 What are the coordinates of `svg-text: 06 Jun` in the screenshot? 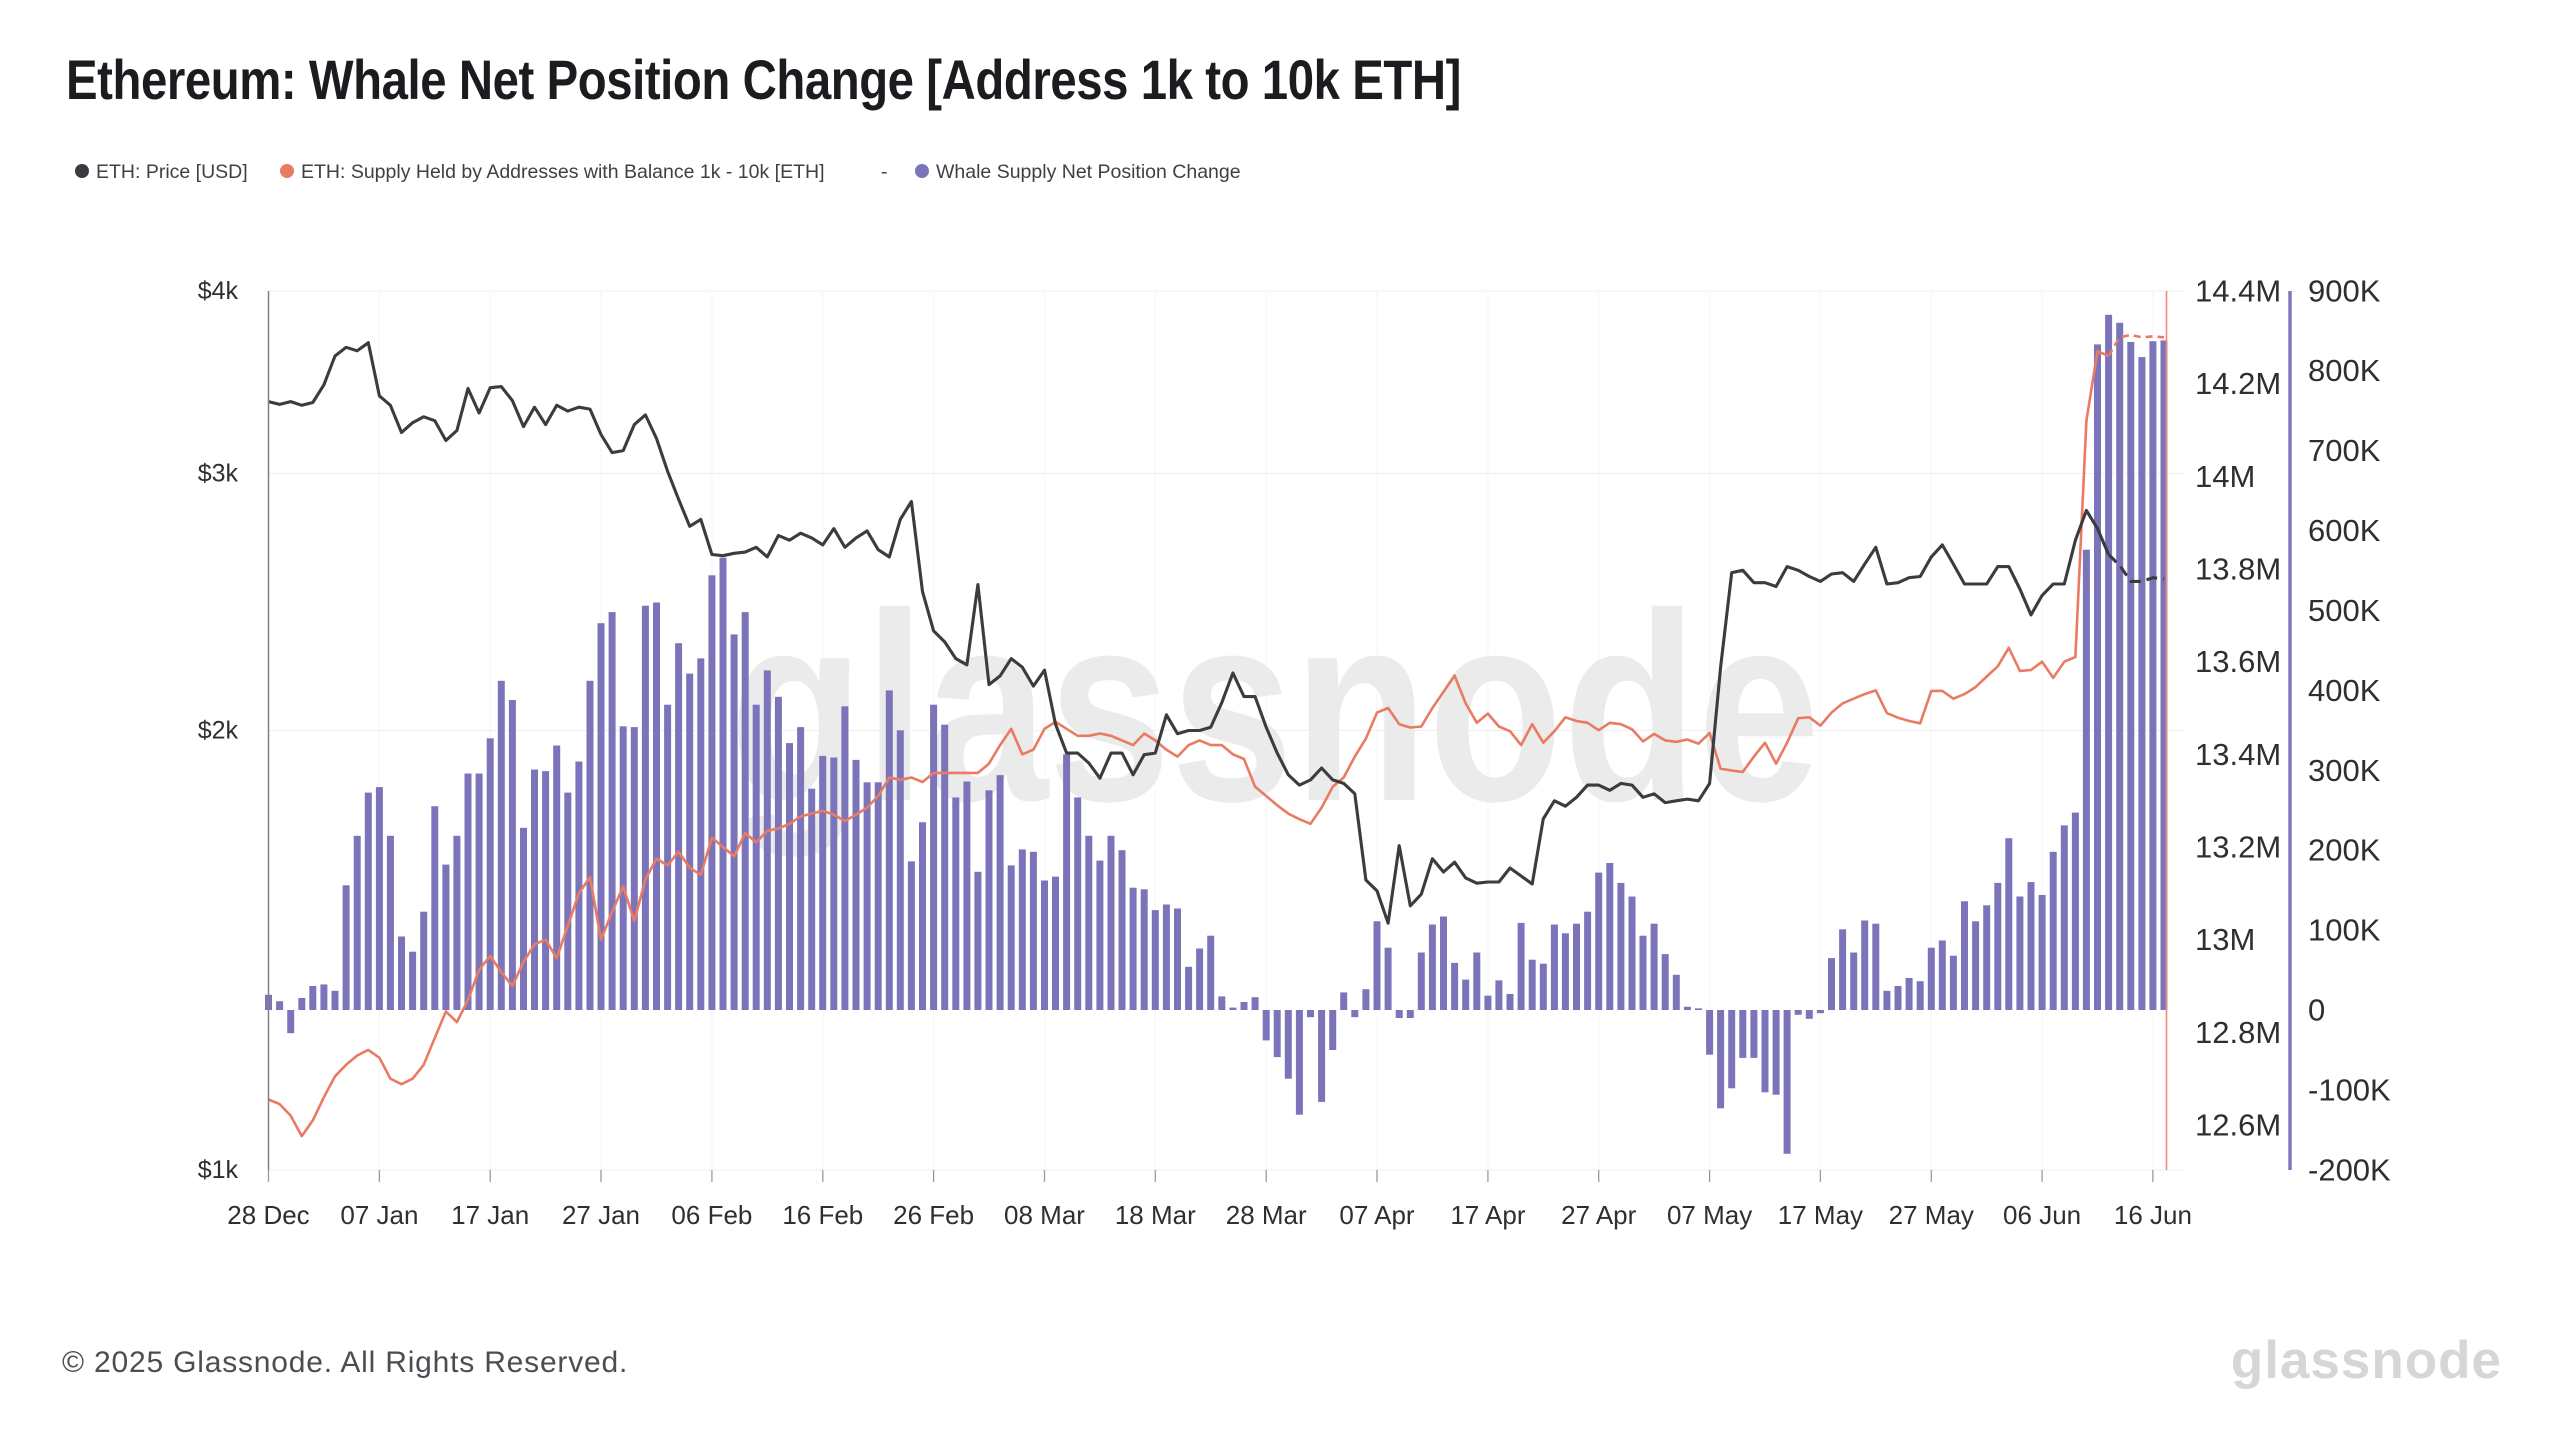 It's located at (2042, 1215).